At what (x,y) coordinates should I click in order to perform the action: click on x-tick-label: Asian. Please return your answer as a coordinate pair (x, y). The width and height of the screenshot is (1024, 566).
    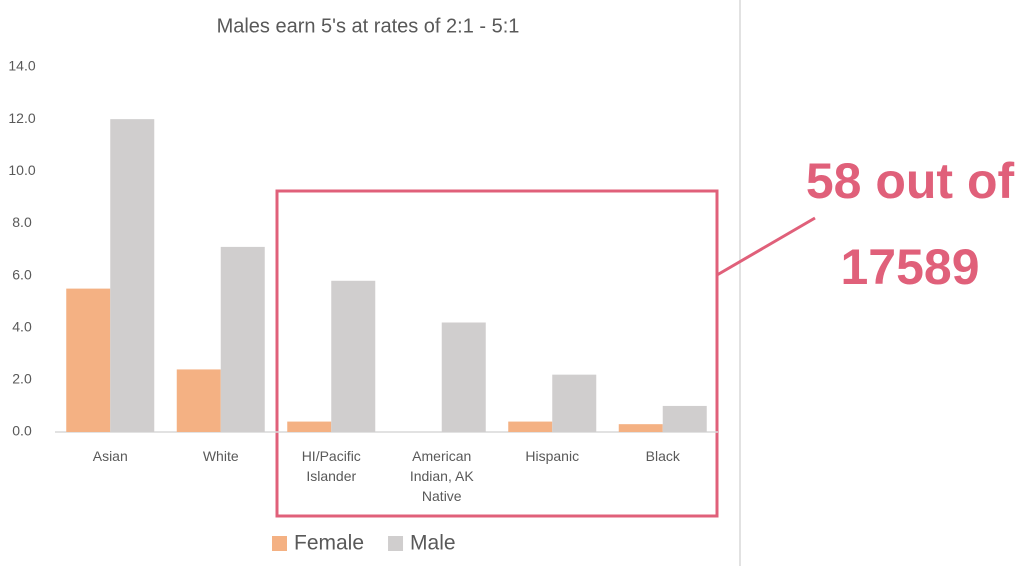
    Looking at the image, I should click on (110, 456).